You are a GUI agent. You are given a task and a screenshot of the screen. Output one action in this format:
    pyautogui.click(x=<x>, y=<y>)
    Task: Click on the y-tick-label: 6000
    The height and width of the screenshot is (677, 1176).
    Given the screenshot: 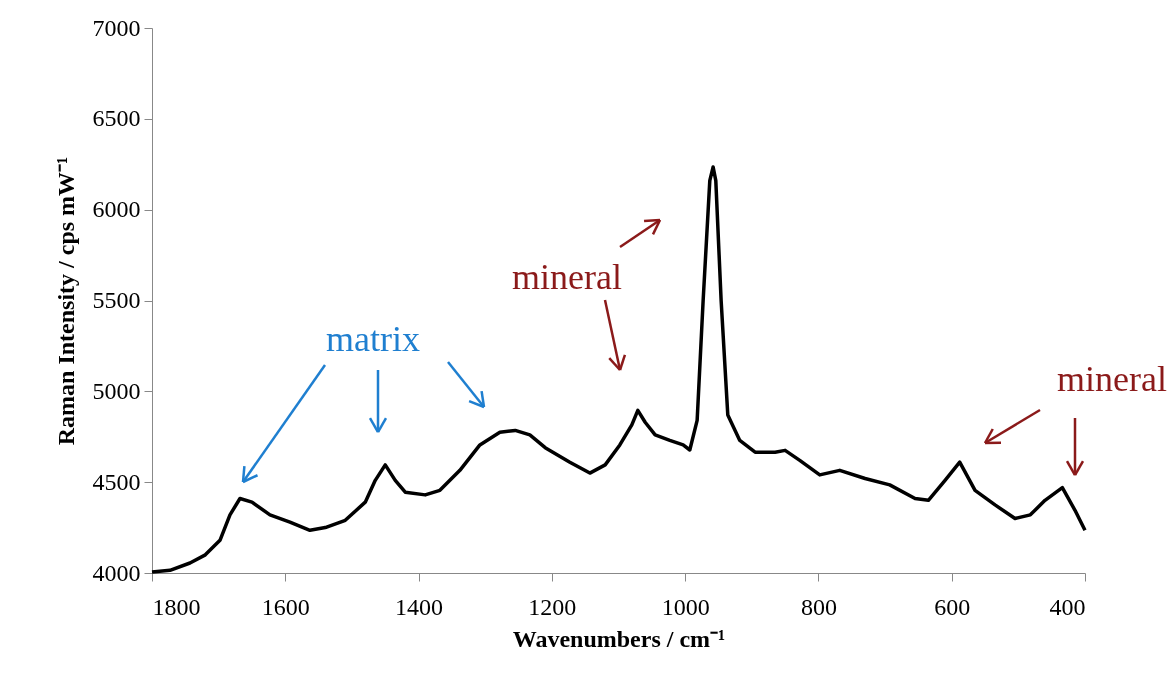 What is the action you would take?
    pyautogui.click(x=116, y=209)
    